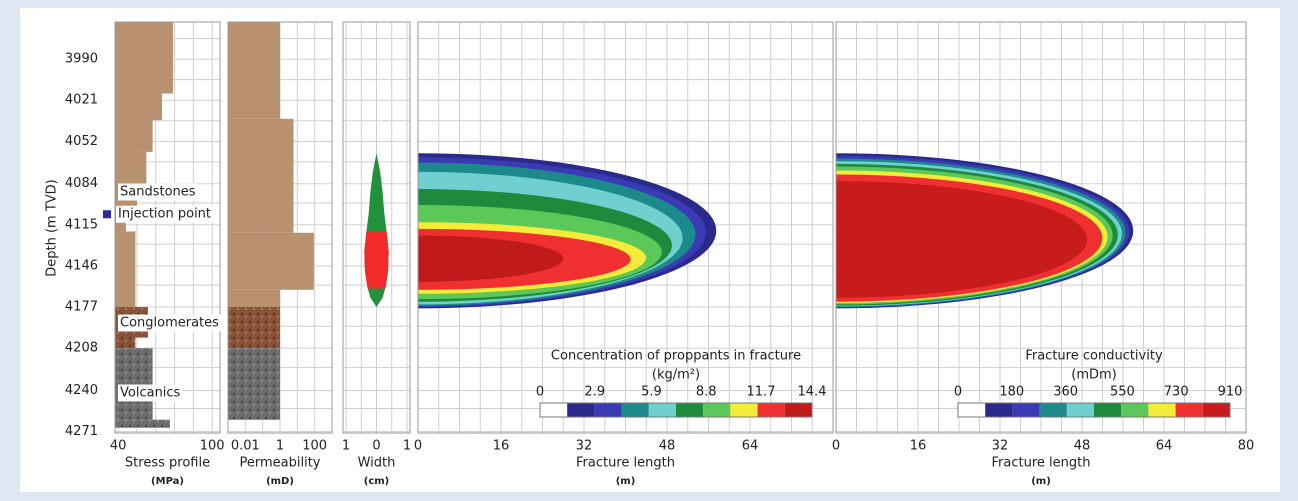 Image resolution: width=1298 pixels, height=501 pixels. What do you see at coordinates (377, 463) in the screenshot?
I see `x-axis-label: Width` at bounding box center [377, 463].